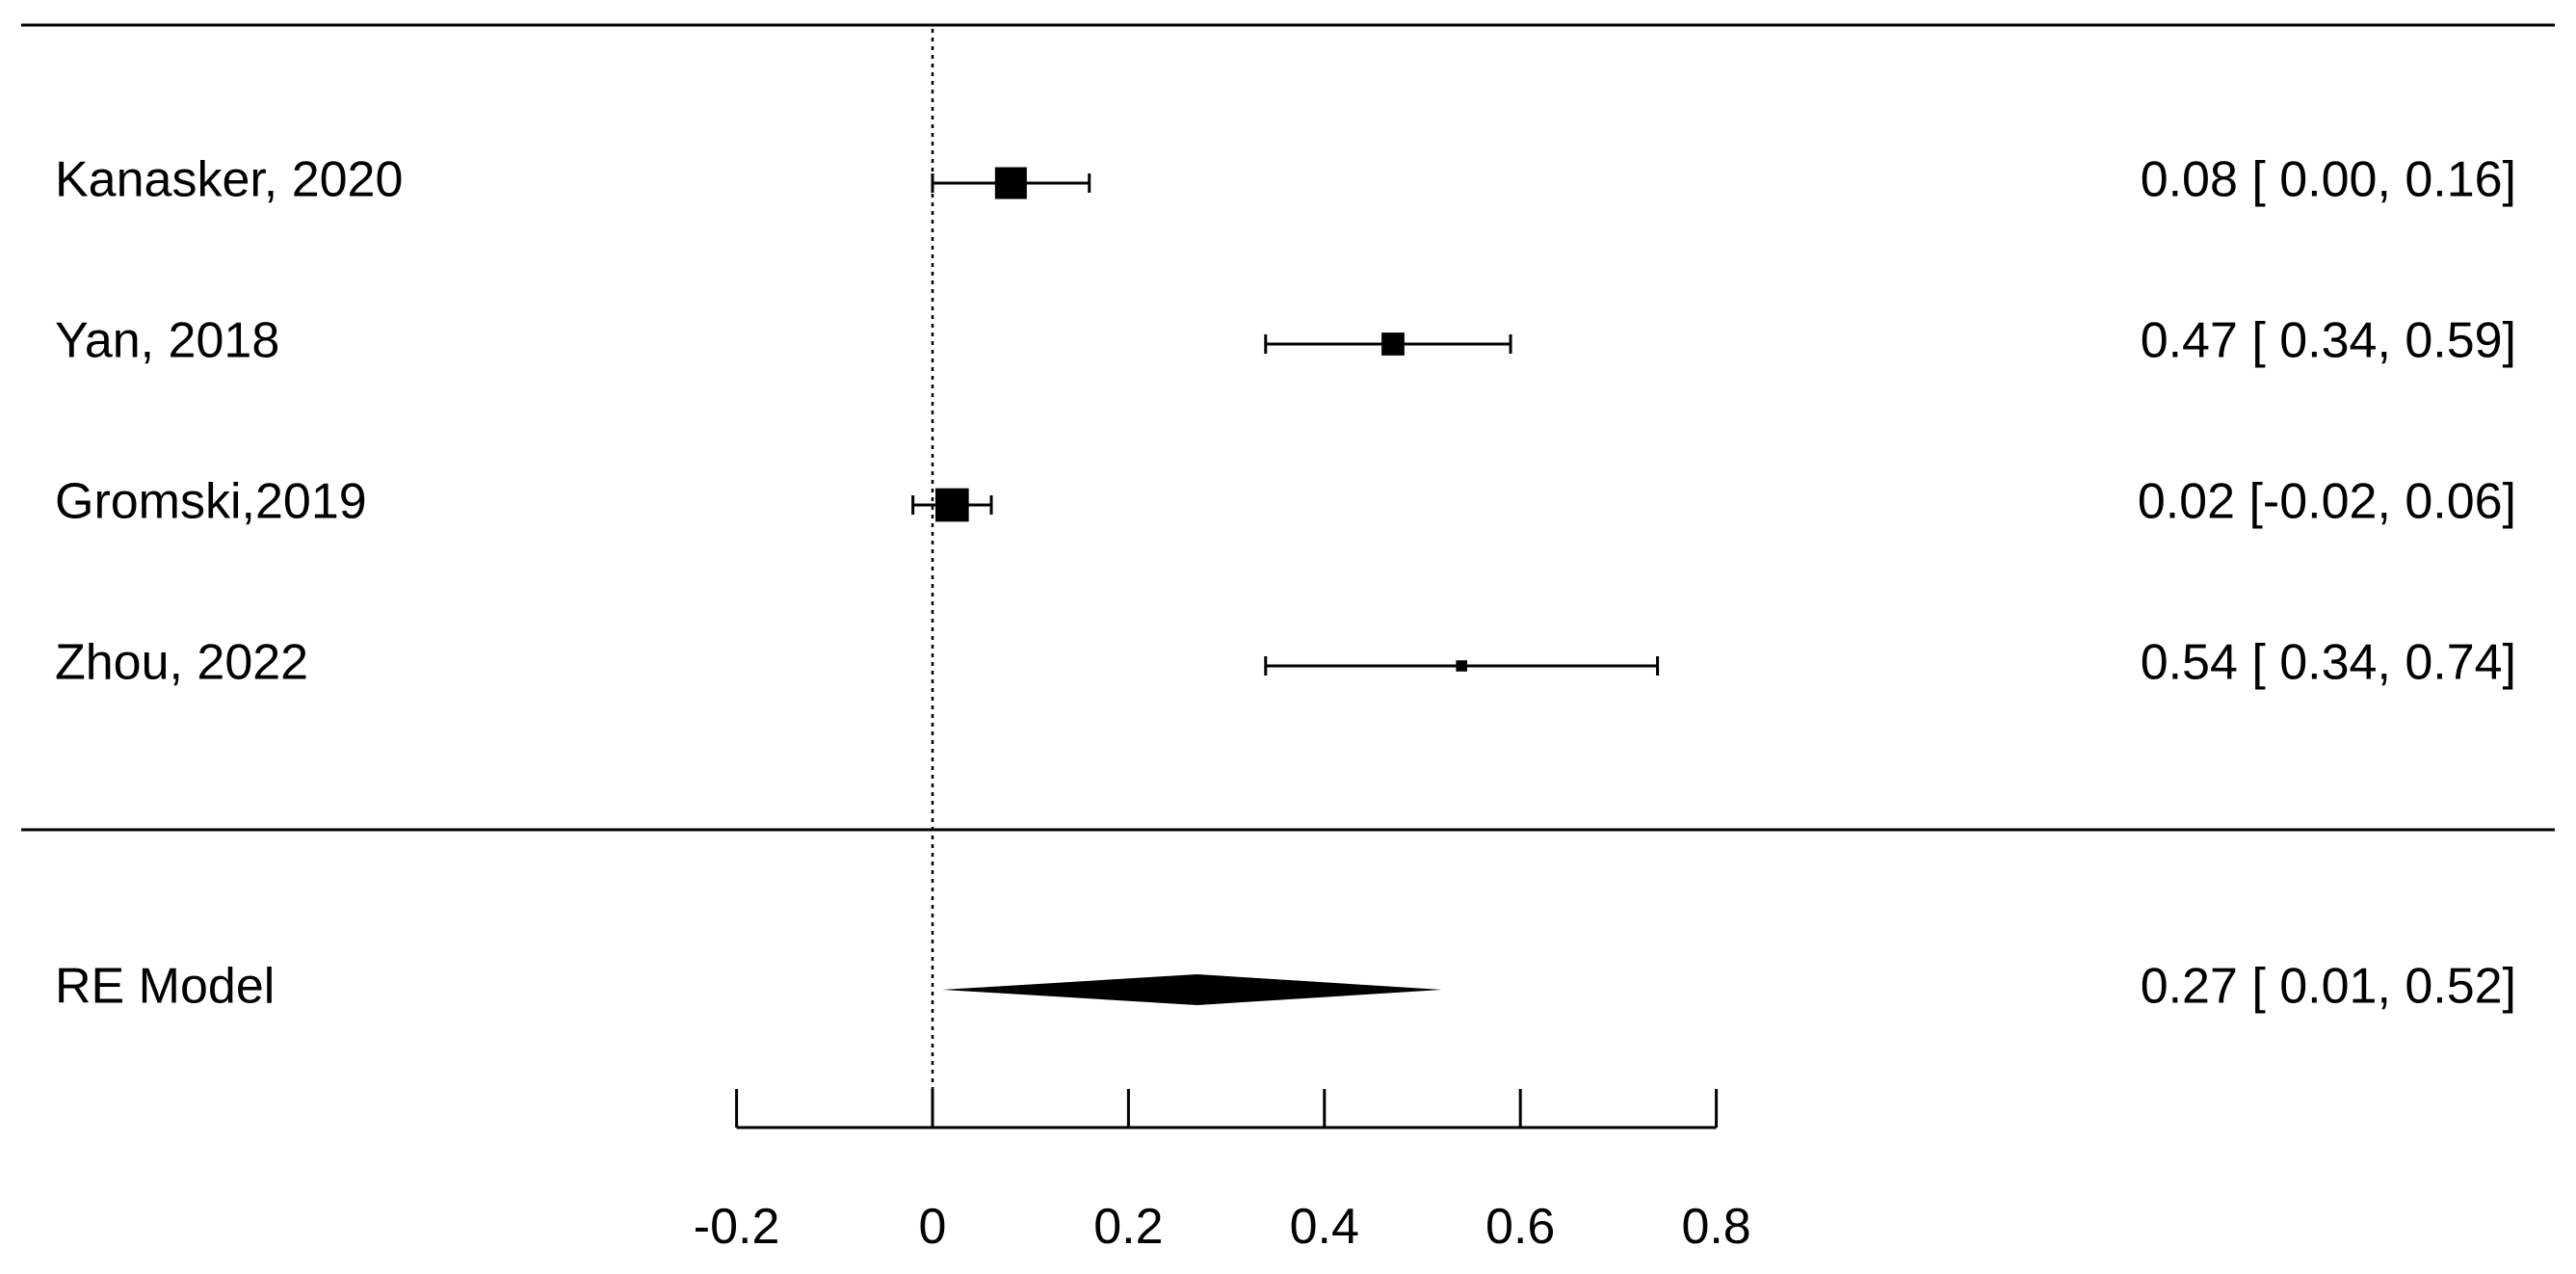  Describe the element at coordinates (182, 663) in the screenshot. I see `study-label: Zhou, 2022` at that location.